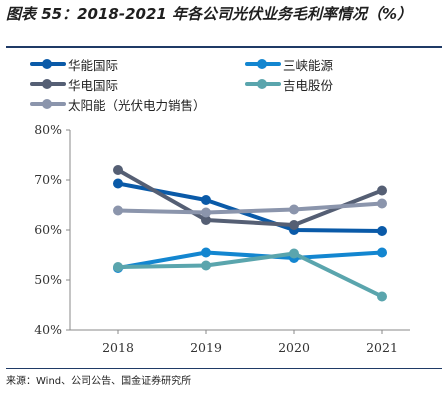 The height and width of the screenshot is (402, 447). I want to click on y-tick-label: 40%, so click(48, 329).